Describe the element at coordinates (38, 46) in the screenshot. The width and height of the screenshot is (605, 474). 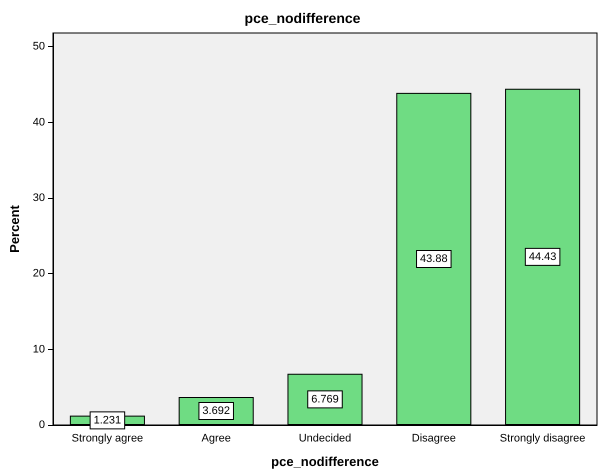
I see `y-tick-label: 50` at that location.